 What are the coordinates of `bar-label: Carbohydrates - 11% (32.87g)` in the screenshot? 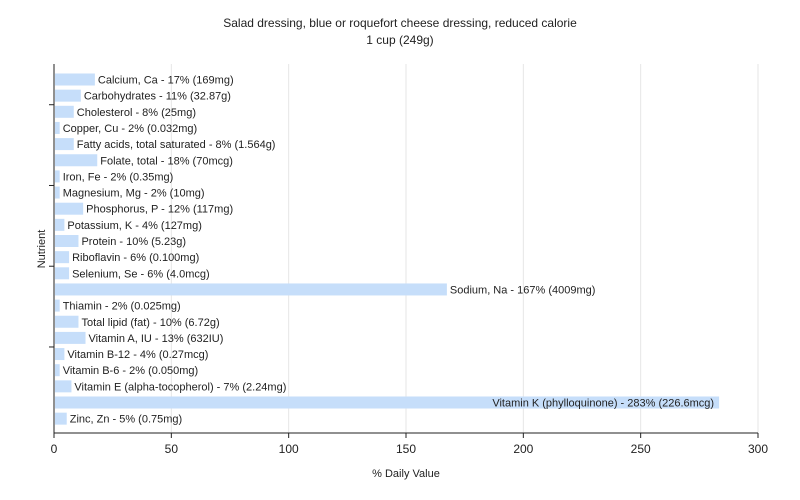 It's located at (157, 97).